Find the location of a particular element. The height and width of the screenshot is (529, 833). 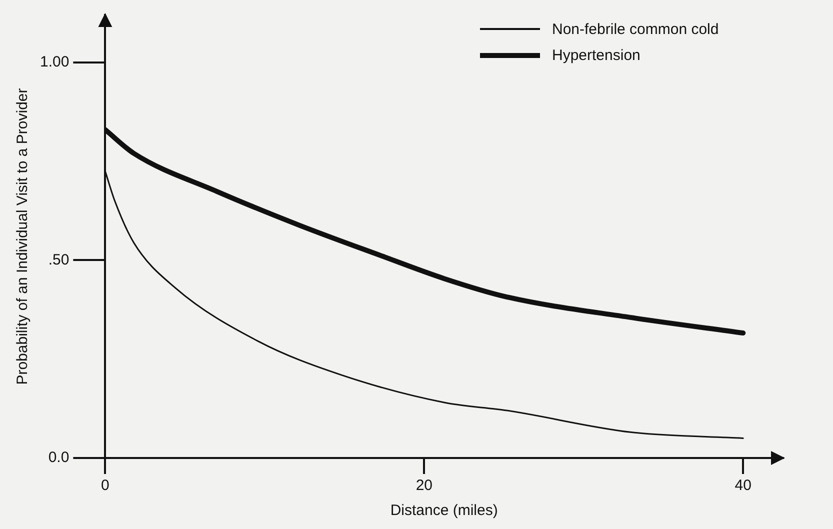

x-tick-label: 20 is located at coordinates (424, 485).